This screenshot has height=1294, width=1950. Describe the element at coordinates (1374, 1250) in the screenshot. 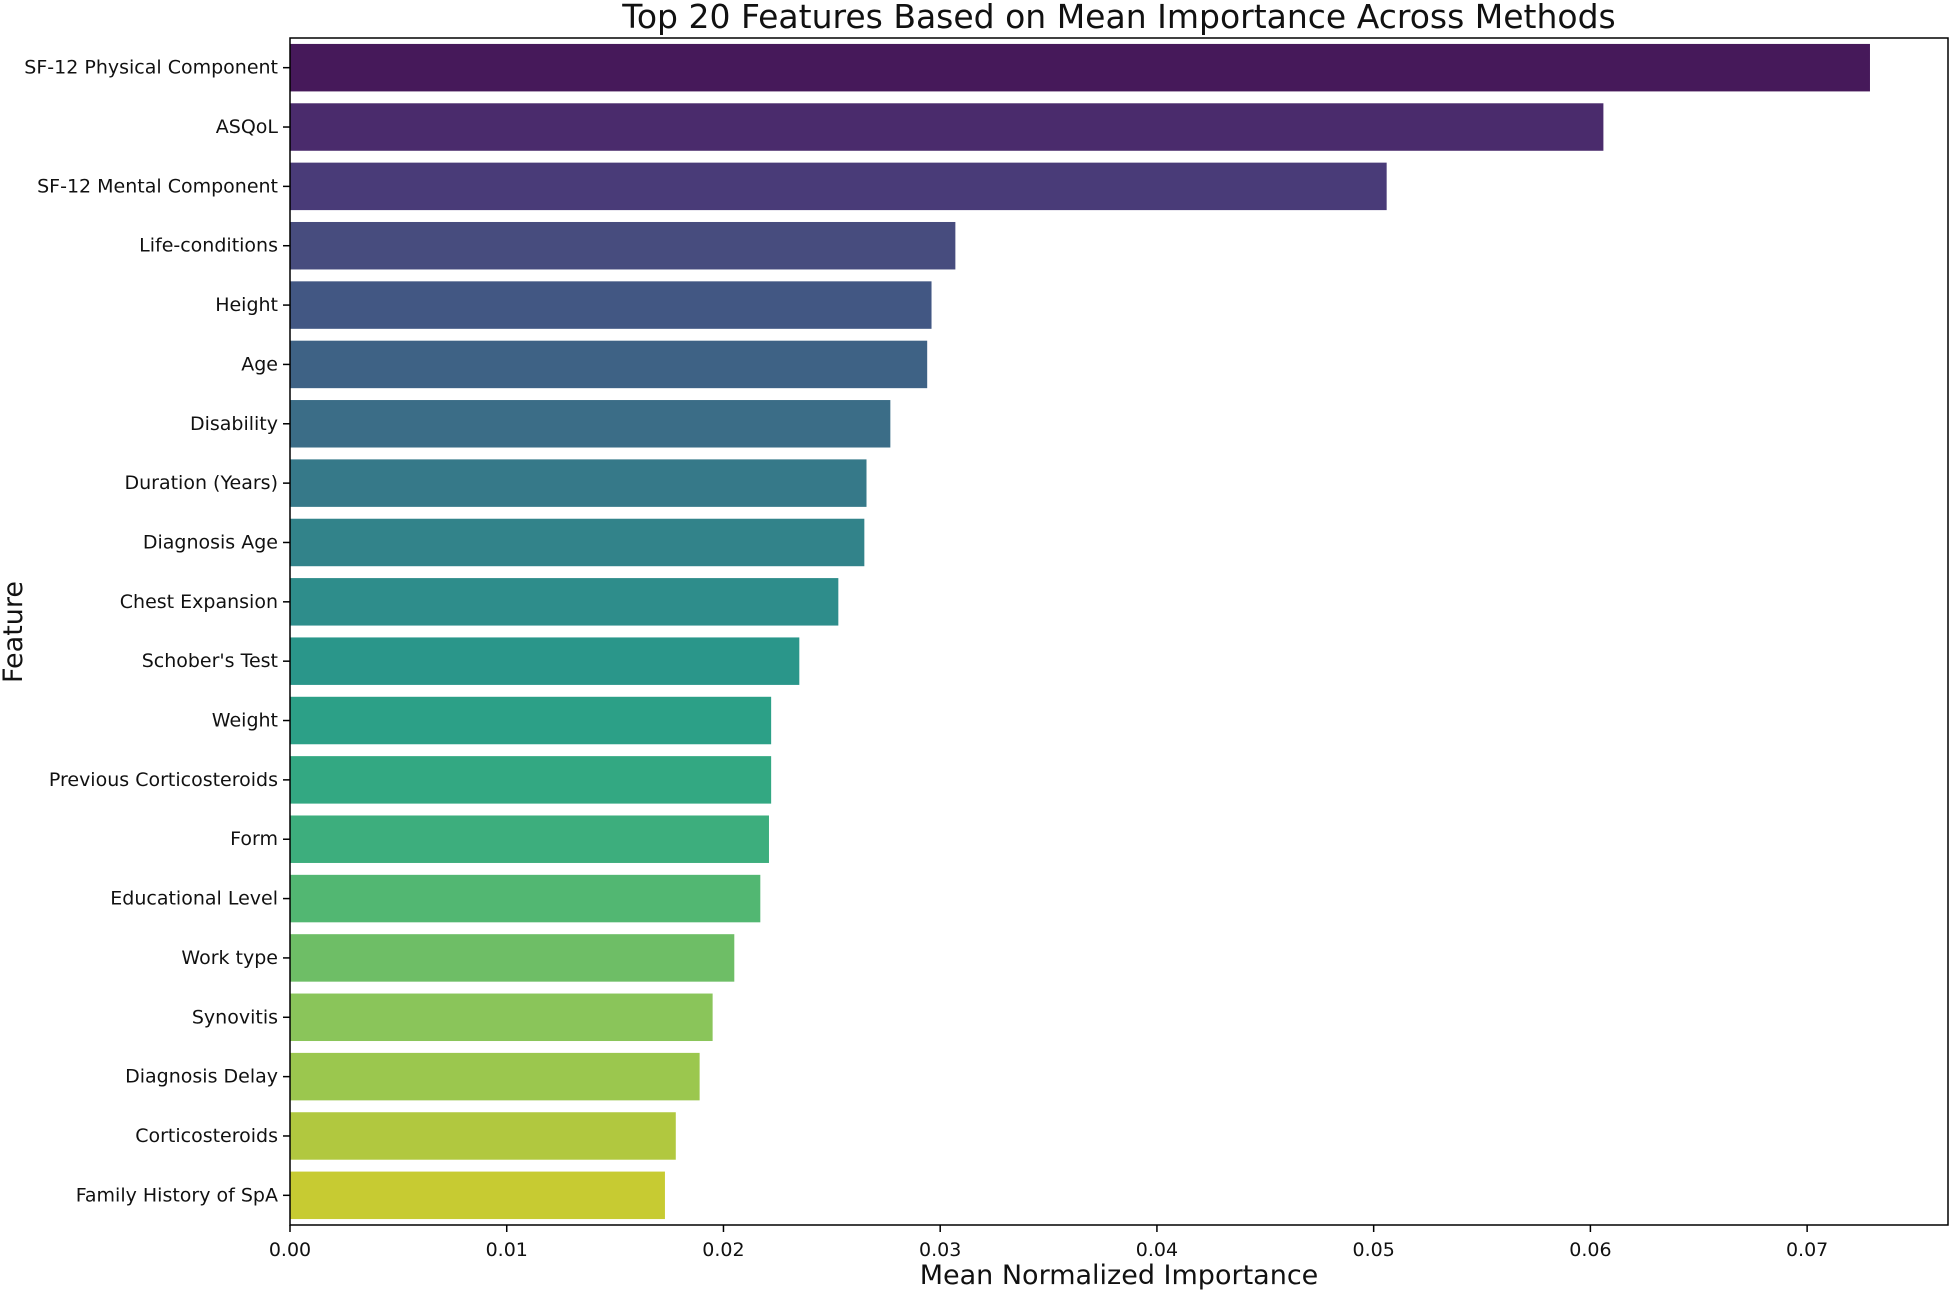

I see `x-tick-label: 0.05` at that location.